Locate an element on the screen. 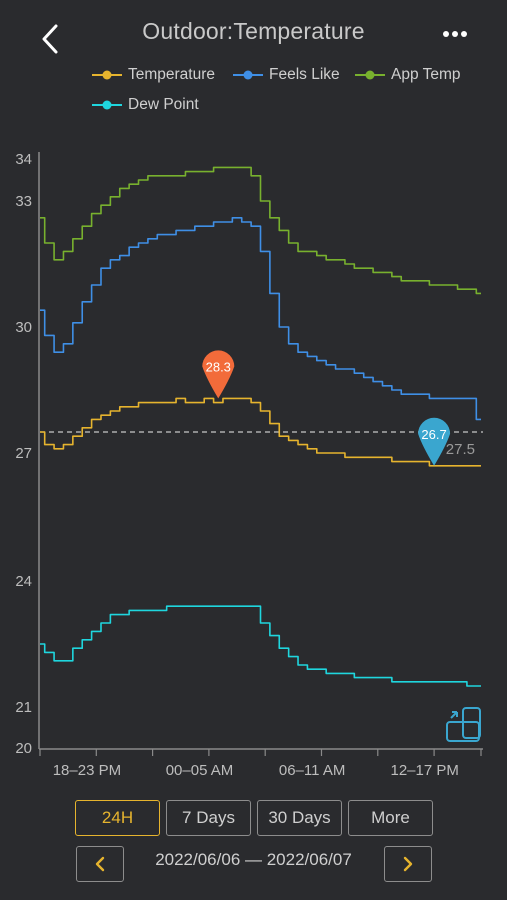 This screenshot has height=900, width=507. y-tick-label: 21 is located at coordinates (23, 707).